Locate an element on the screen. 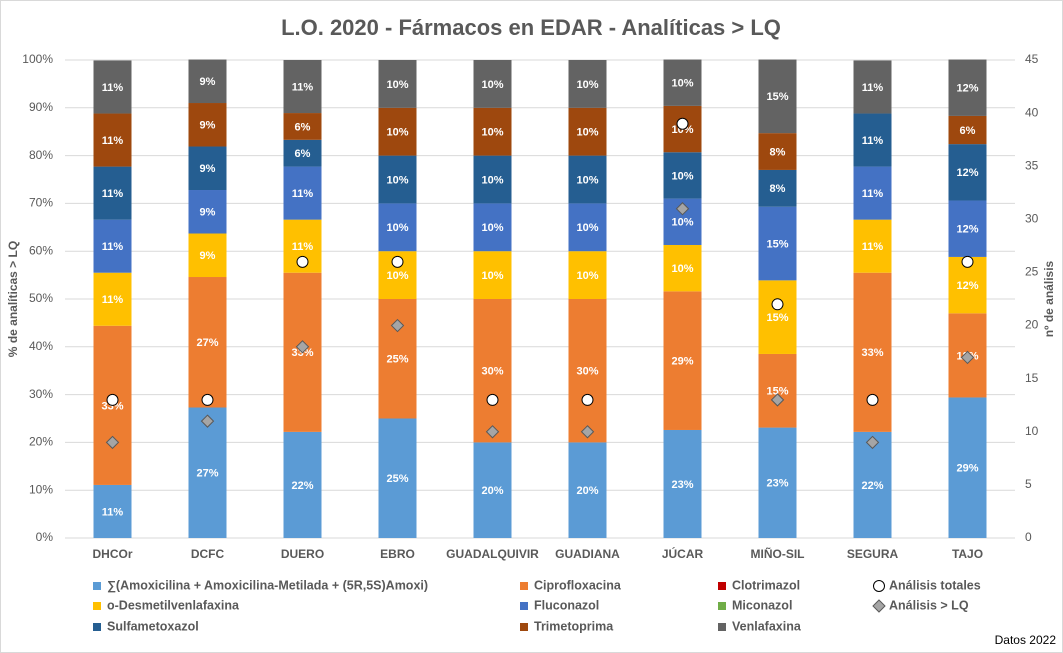 This screenshot has width=1063, height=653. legend-label: Venlafaxina is located at coordinates (767, 626).